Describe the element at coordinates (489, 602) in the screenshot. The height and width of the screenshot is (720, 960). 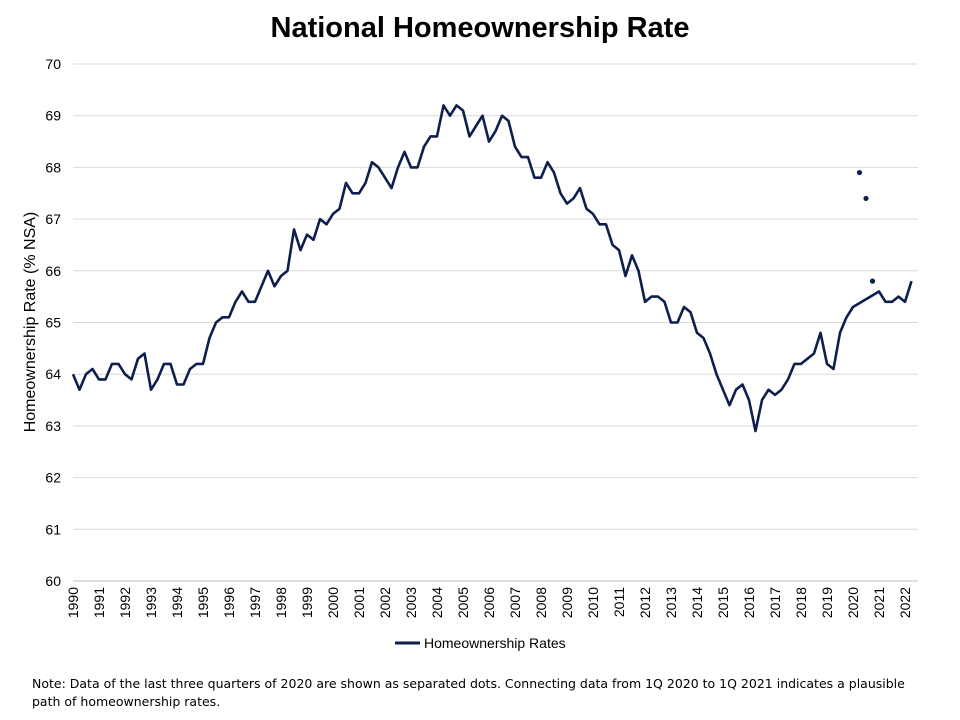
I see `x-tick-label: 2006` at that location.